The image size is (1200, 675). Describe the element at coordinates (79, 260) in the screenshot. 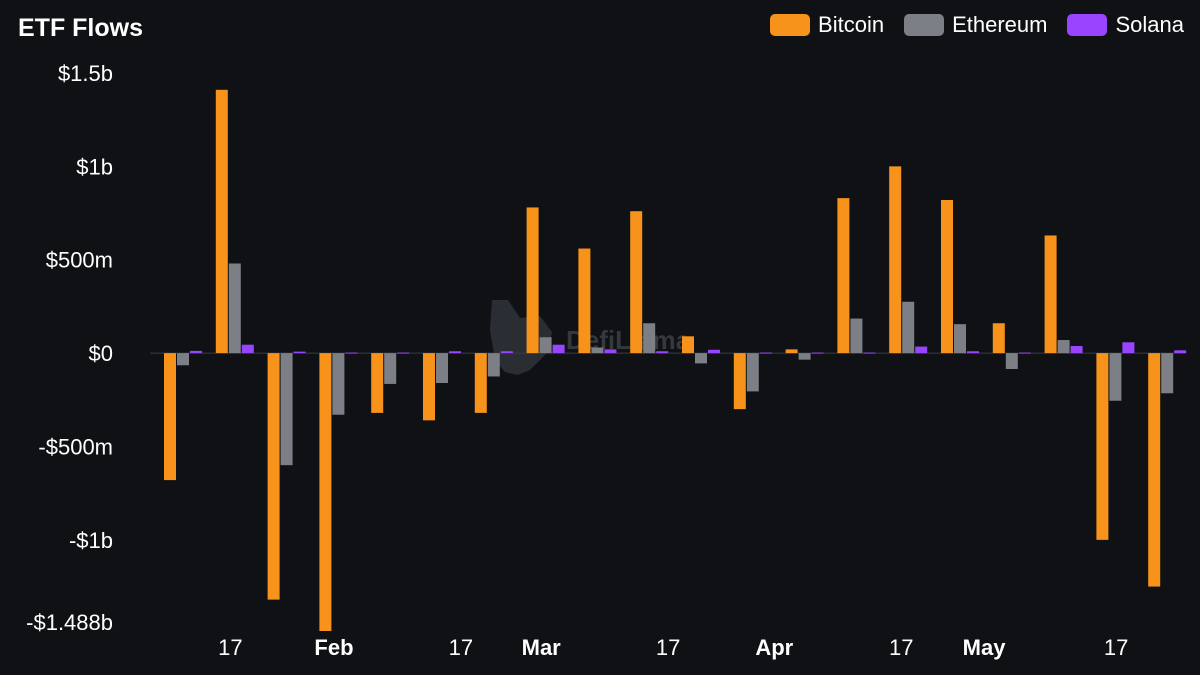

I see `y-tick-label: $500m` at that location.